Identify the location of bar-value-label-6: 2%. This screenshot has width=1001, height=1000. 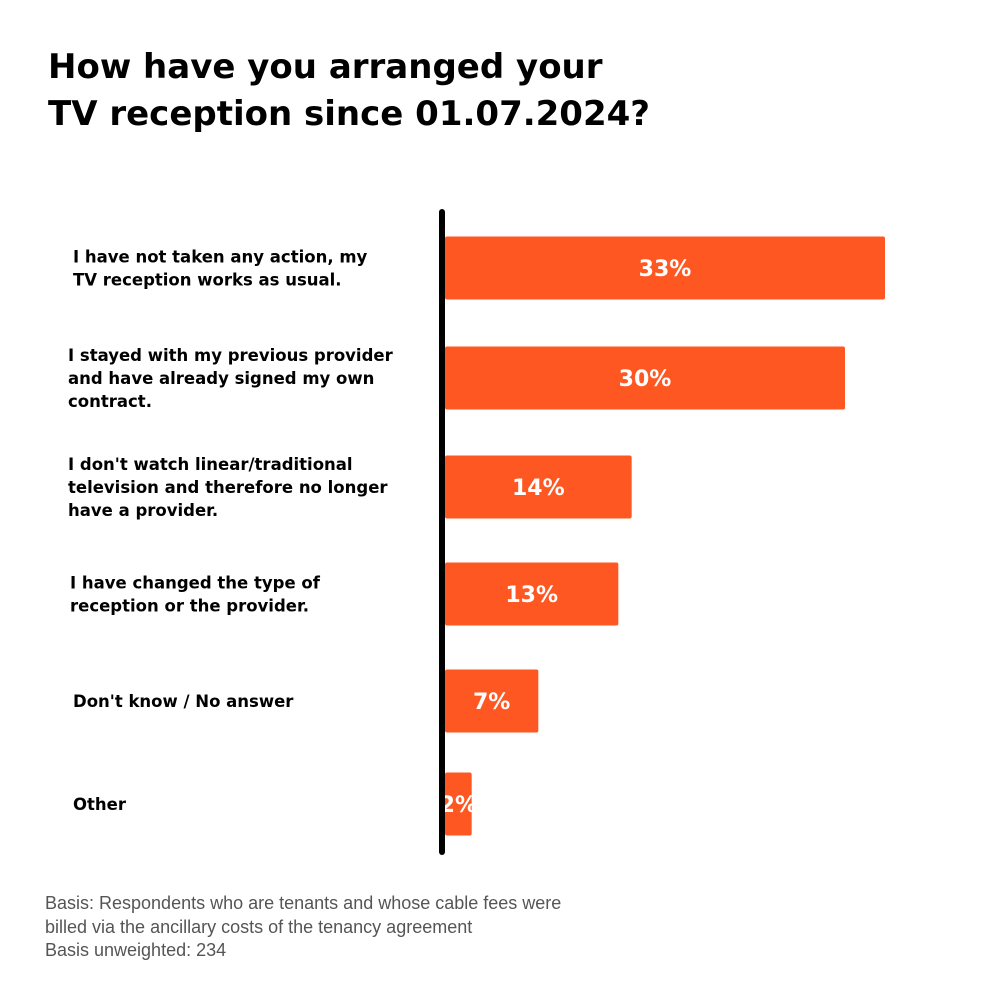
(458, 805).